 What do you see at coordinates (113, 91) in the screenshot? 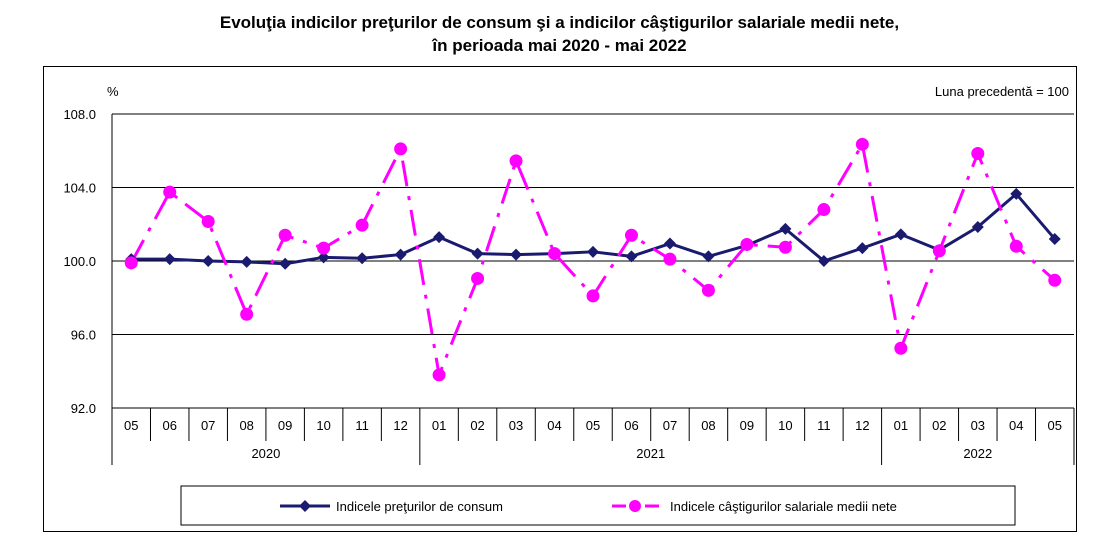
I see `y-axis-unit-label: %` at bounding box center [113, 91].